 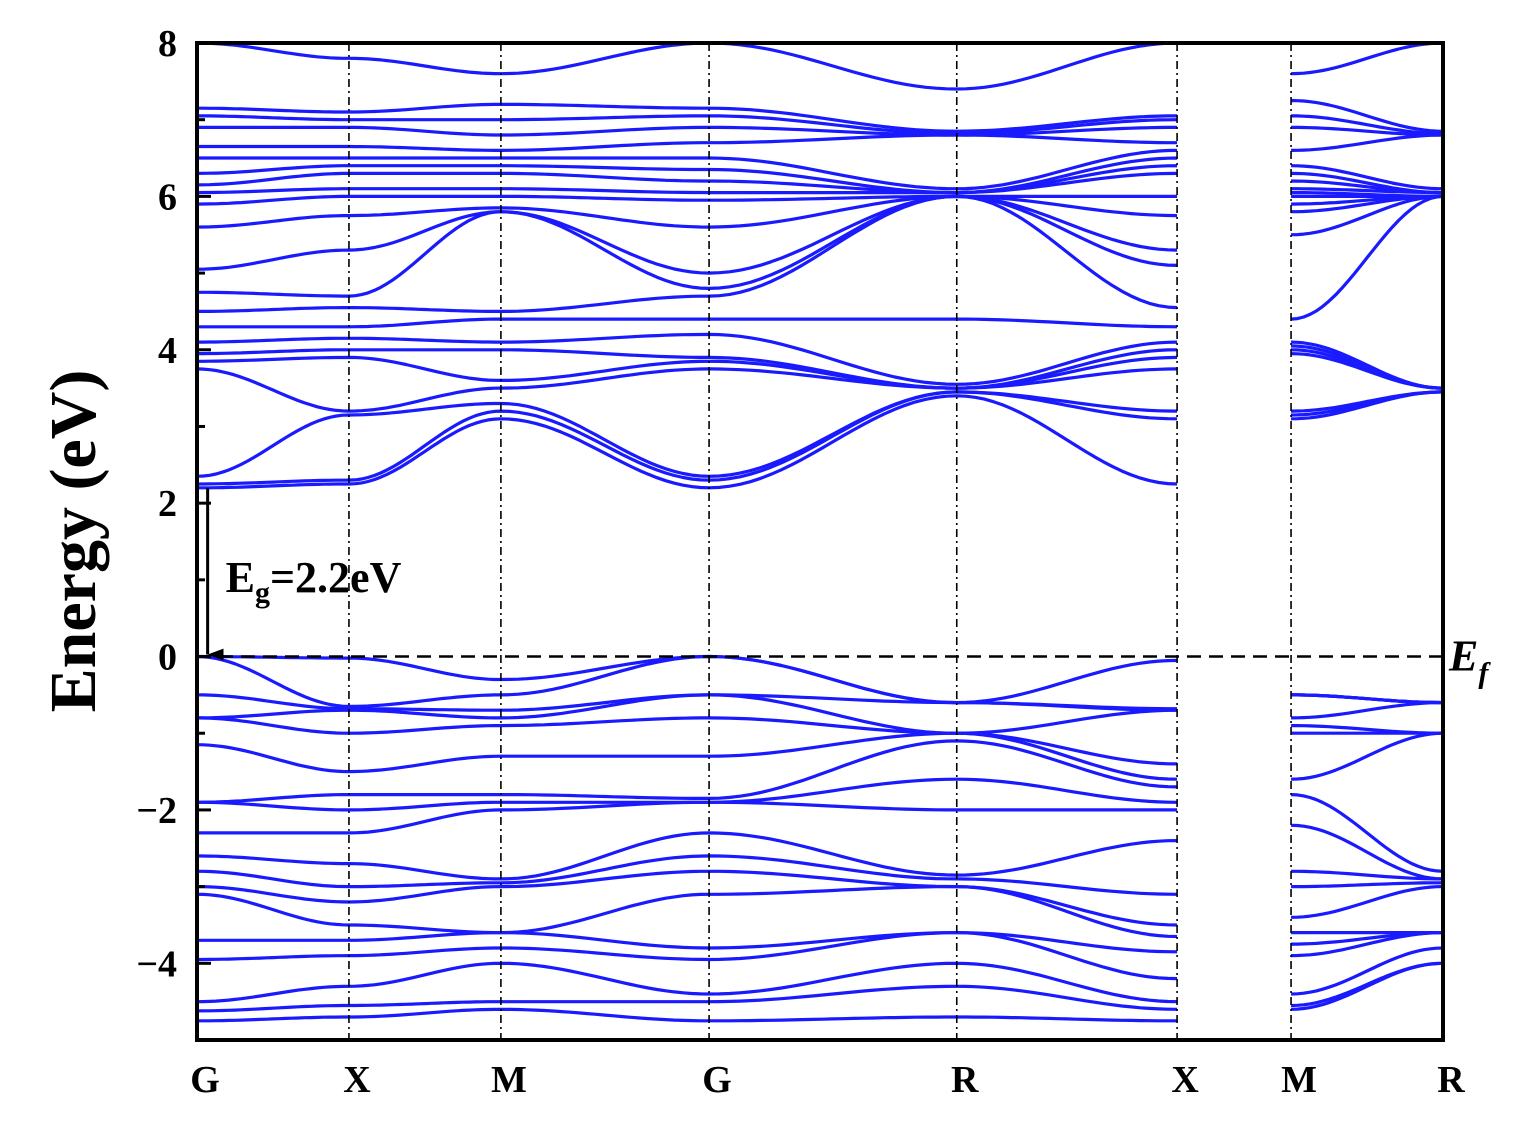 What do you see at coordinates (167, 504) in the screenshot?
I see `y-tick-label: 2` at bounding box center [167, 504].